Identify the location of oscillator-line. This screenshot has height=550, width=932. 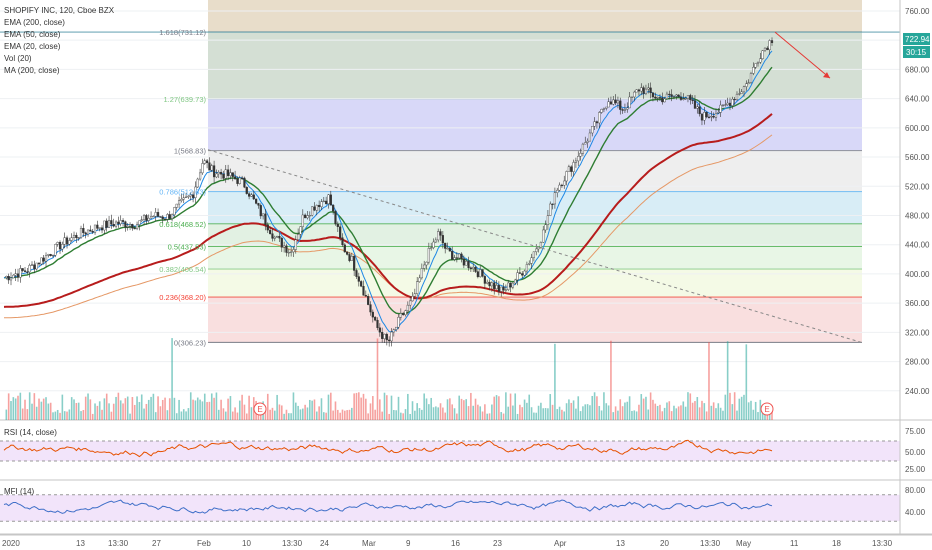
(388, 448).